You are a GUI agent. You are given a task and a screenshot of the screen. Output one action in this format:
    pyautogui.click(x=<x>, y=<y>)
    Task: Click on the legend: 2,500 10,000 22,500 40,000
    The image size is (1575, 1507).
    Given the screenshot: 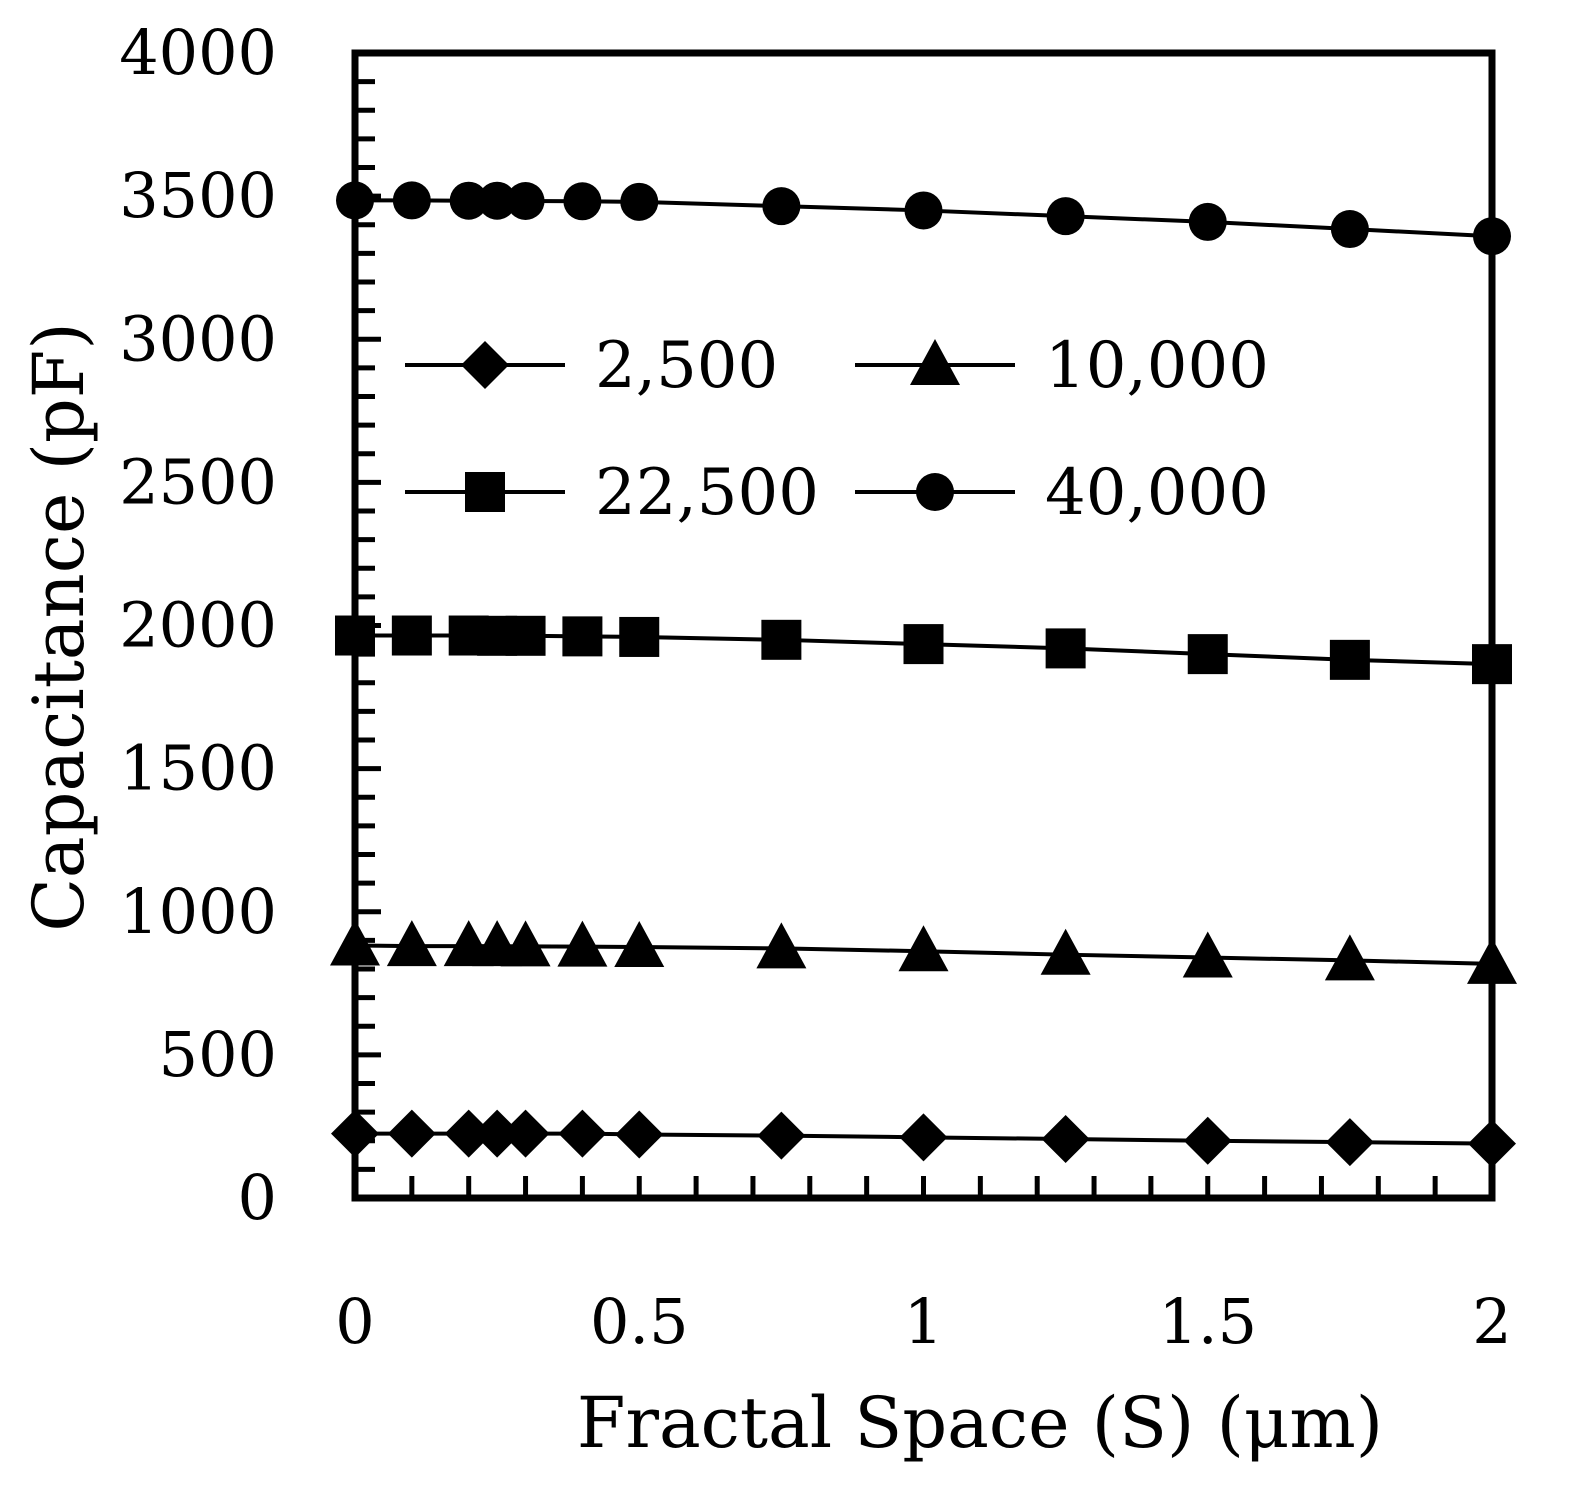 What is the action you would take?
    pyautogui.click(x=837, y=429)
    